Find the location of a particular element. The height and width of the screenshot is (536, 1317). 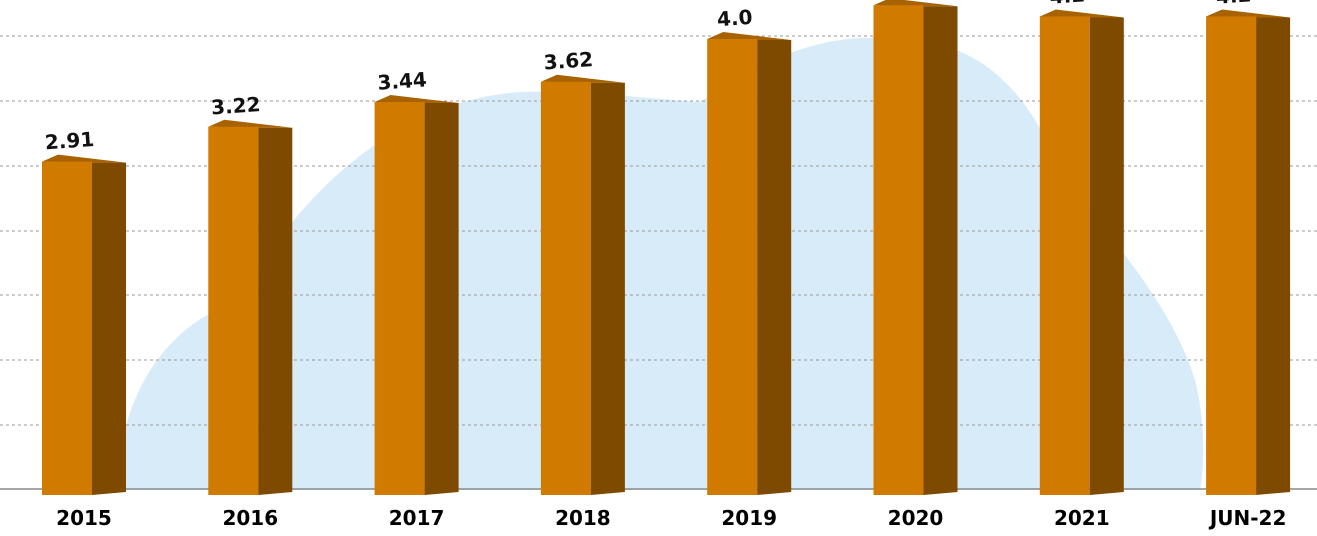

x-tick-2017: 2017 is located at coordinates (417, 518).